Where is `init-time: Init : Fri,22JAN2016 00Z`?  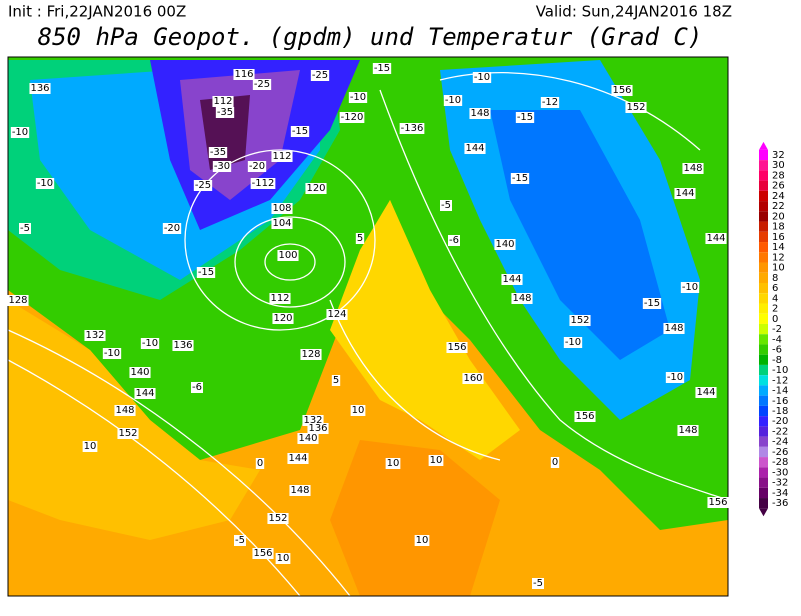 init-time: Init : Fri,22JAN2016 00Z is located at coordinates (97, 12).